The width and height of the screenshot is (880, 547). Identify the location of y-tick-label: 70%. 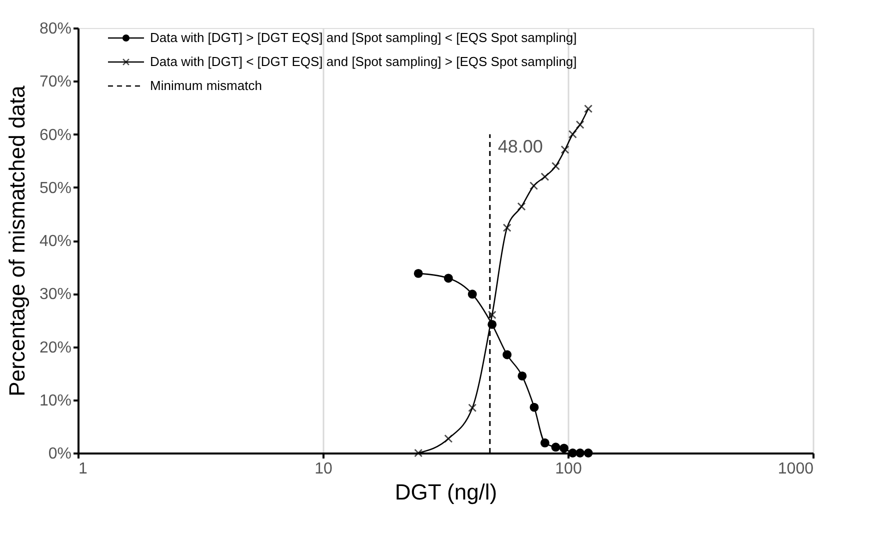
(55, 82).